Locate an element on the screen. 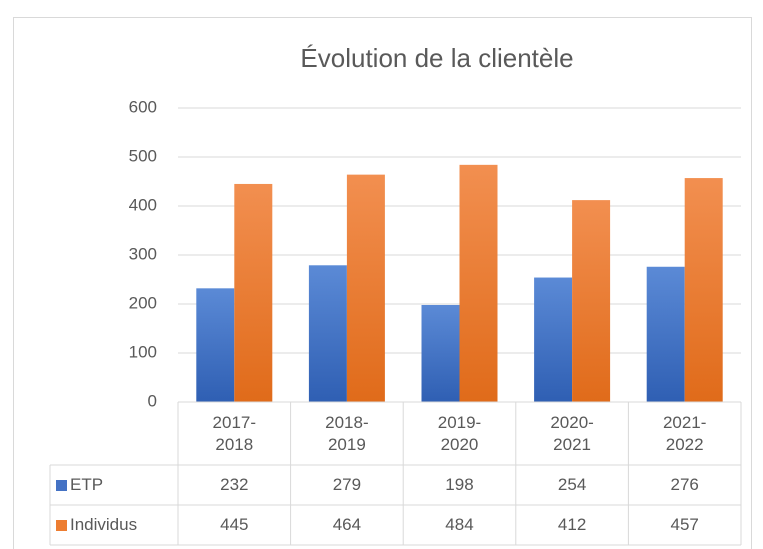 The height and width of the screenshot is (549, 763). legend-item: ETP is located at coordinates (114, 485).